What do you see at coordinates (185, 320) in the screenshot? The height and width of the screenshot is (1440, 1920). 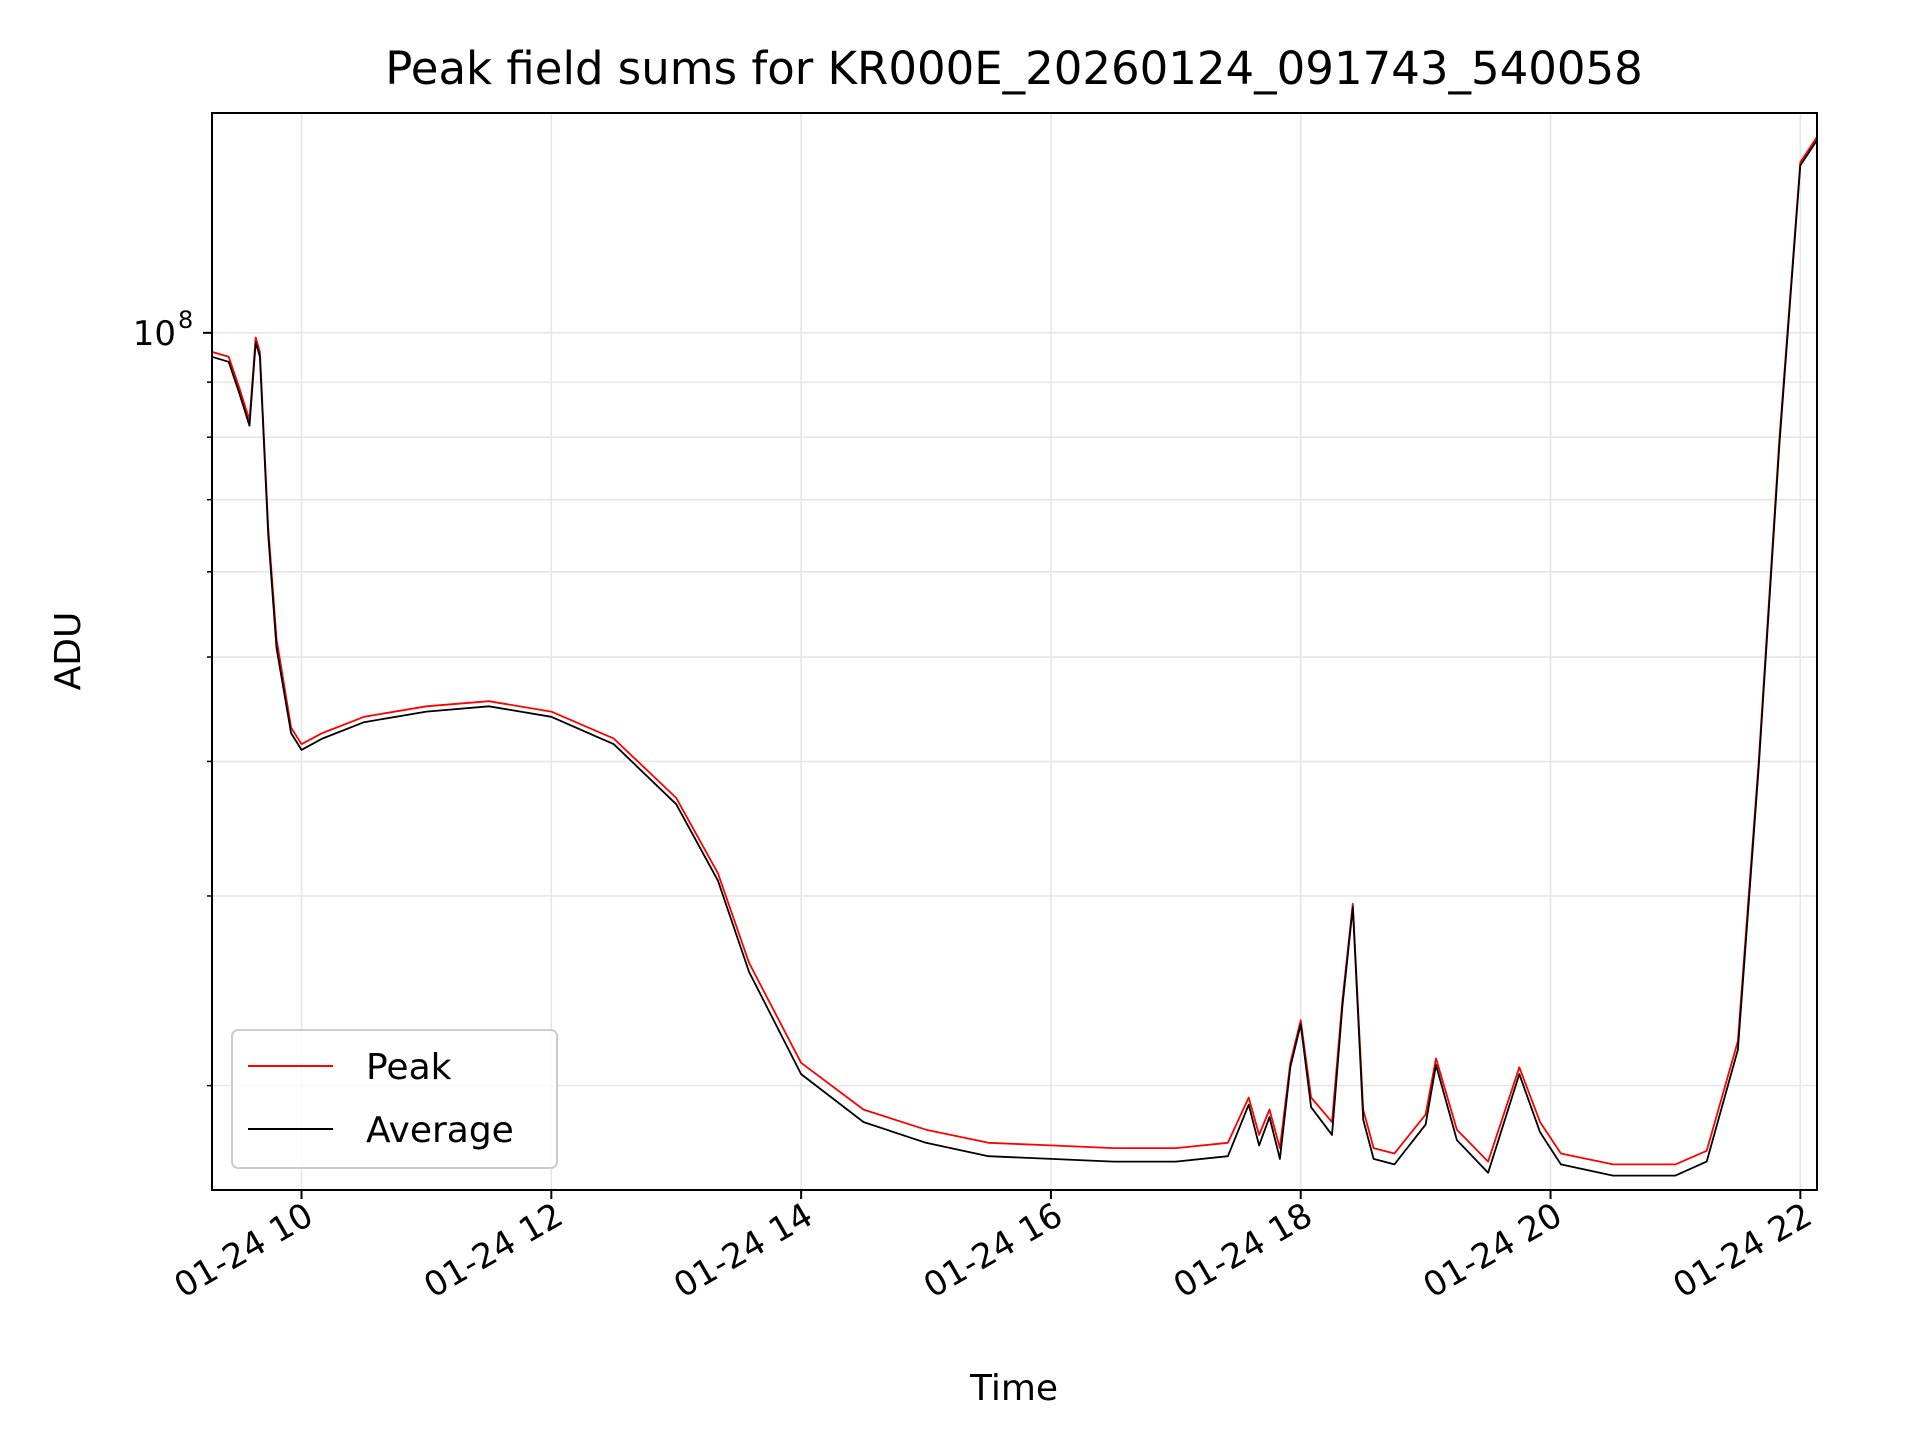 I see `y-tick-label-exponent: 8` at bounding box center [185, 320].